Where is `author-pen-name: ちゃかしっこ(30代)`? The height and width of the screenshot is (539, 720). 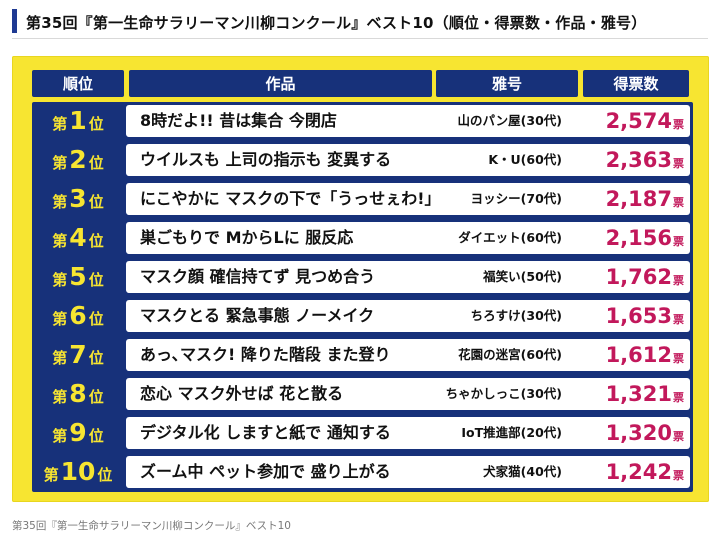 author-pen-name: ちゃかしっこ(30代) is located at coordinates (503, 393).